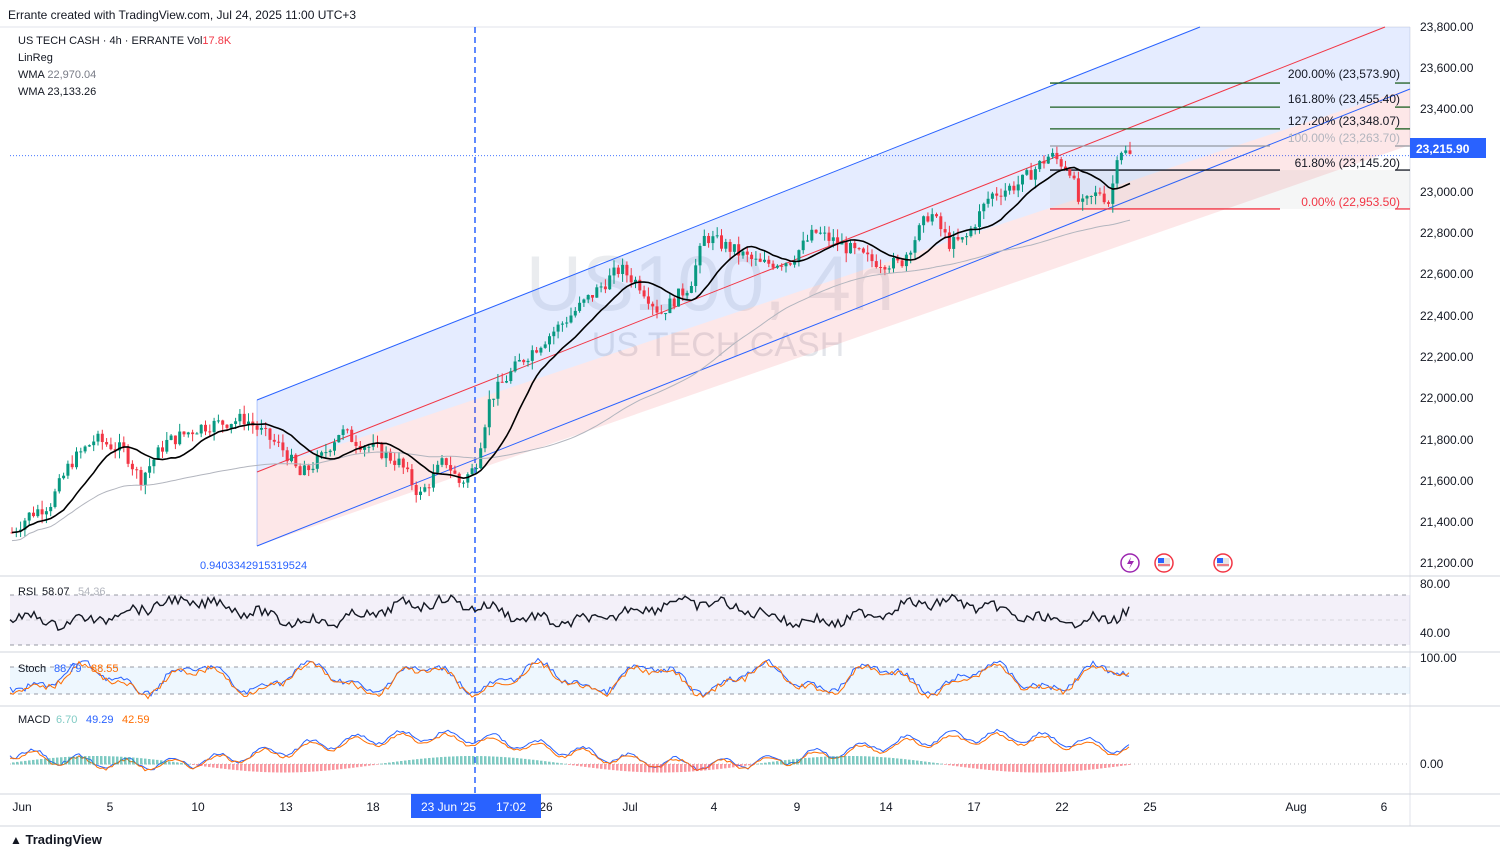  I want to click on lightning-icon, so click(1130, 563).